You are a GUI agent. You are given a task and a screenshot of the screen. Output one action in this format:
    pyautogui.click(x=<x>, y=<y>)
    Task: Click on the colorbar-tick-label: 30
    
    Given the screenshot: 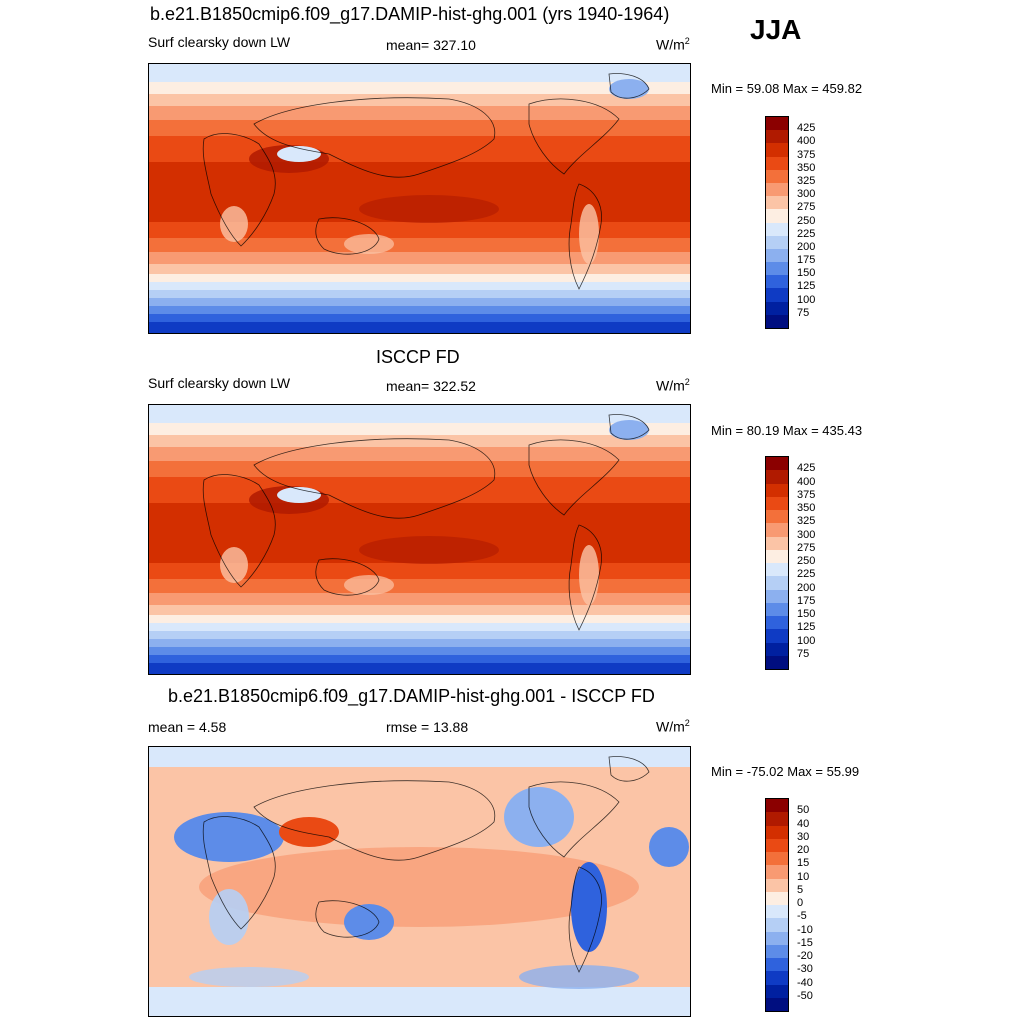 What is the action you would take?
    pyautogui.click(x=803, y=836)
    